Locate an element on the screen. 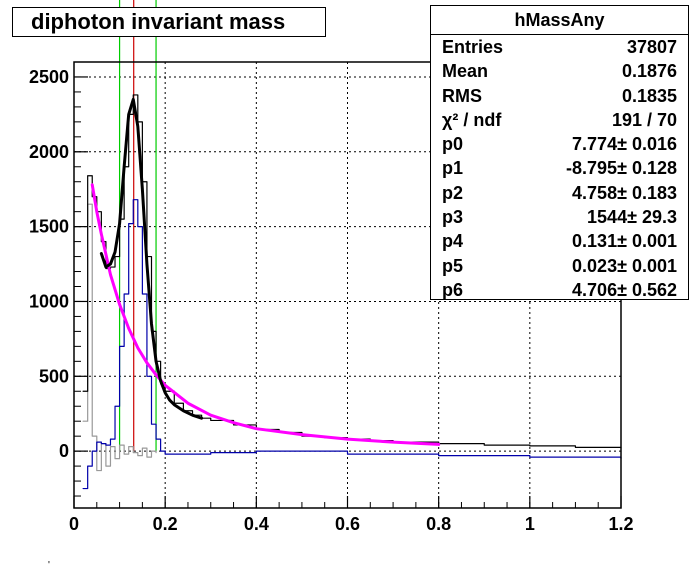  stats-label: p5 is located at coordinates (453, 265).